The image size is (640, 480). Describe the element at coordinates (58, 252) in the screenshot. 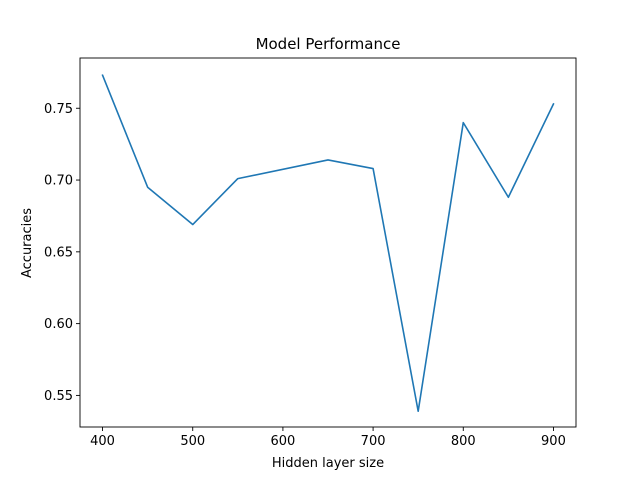

I see `y-tick-label: 0.65` at that location.